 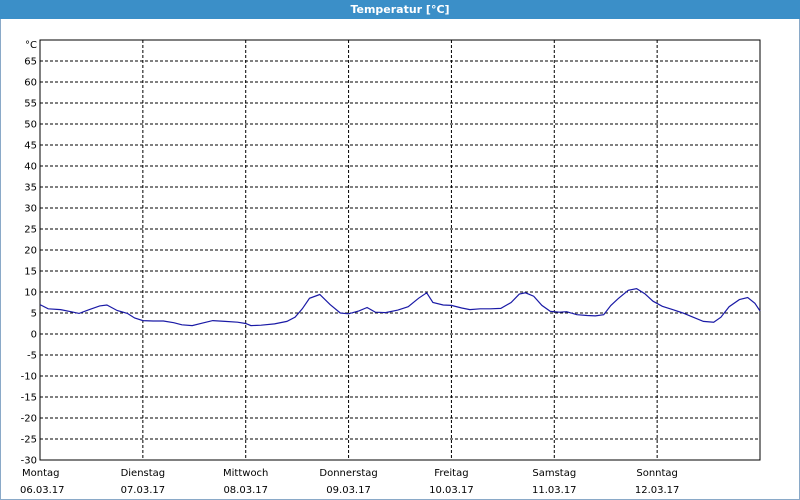 What do you see at coordinates (29, 461) in the screenshot?
I see `y-tick-label: -30` at bounding box center [29, 461].